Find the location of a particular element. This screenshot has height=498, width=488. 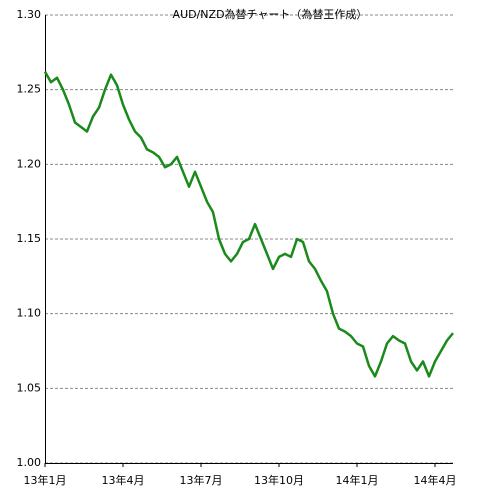

y-tick-label: 1.05 is located at coordinates (29, 387).